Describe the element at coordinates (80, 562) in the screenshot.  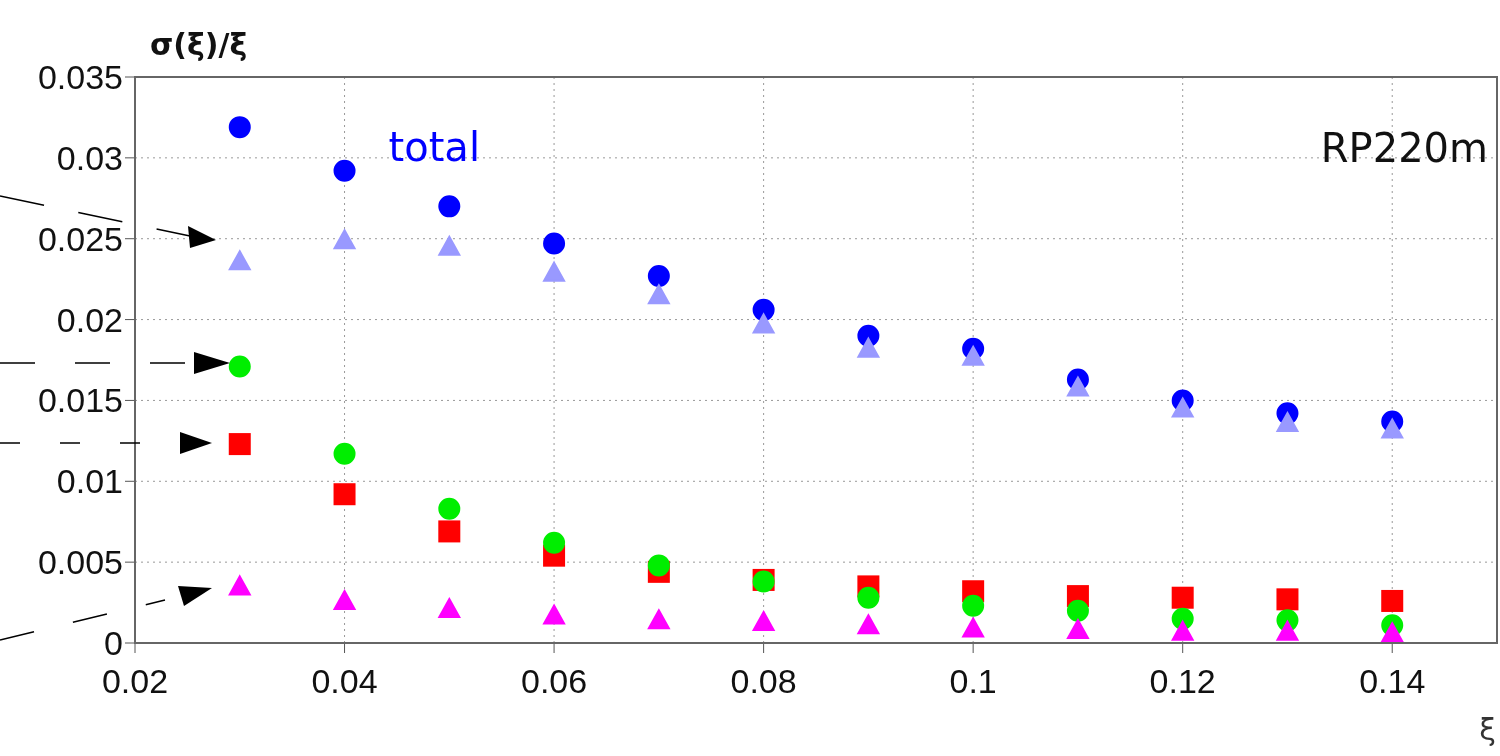
I see `y-tick-label: 0.005` at that location.